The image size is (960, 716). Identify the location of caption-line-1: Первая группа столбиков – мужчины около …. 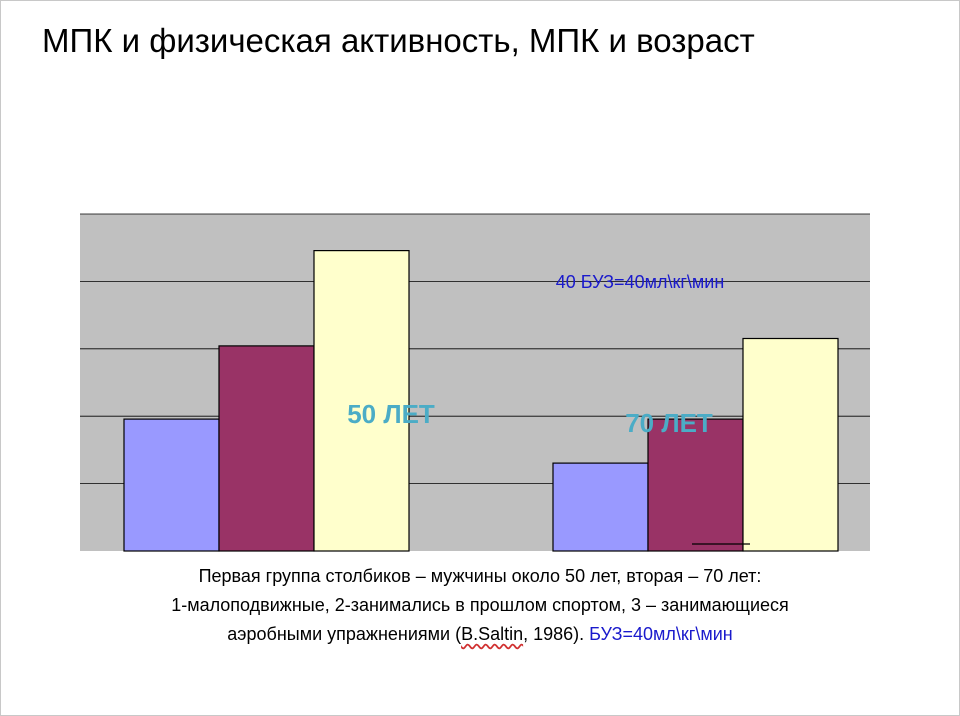
(480, 576).